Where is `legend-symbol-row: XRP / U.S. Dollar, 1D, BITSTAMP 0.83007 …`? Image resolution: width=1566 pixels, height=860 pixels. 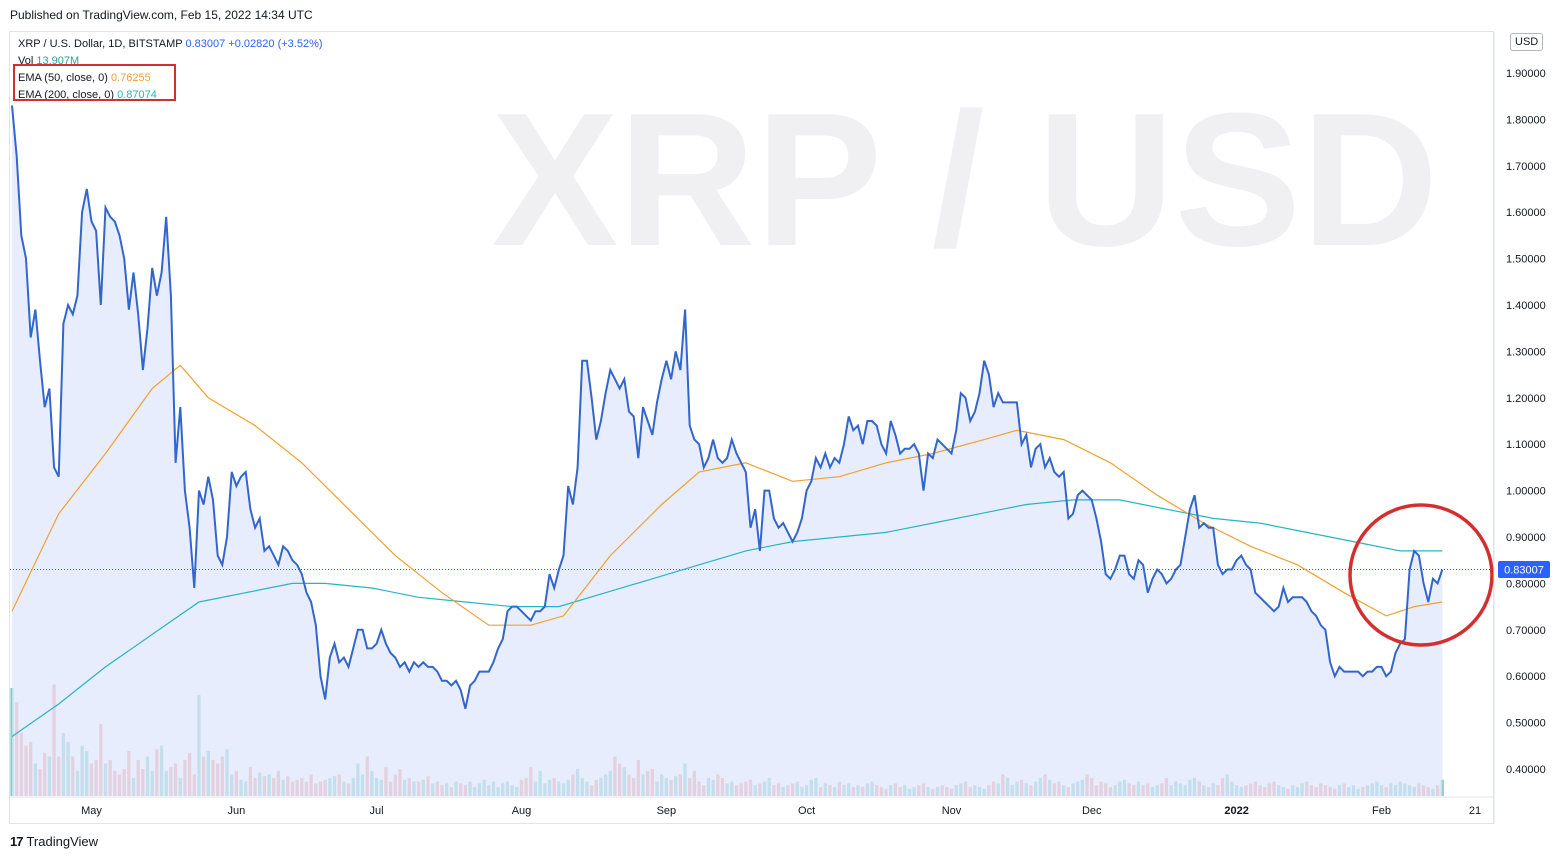
legend-symbol-row: XRP / U.S. Dollar, 1D, BITSTAMP 0.83007 … is located at coordinates (170, 44).